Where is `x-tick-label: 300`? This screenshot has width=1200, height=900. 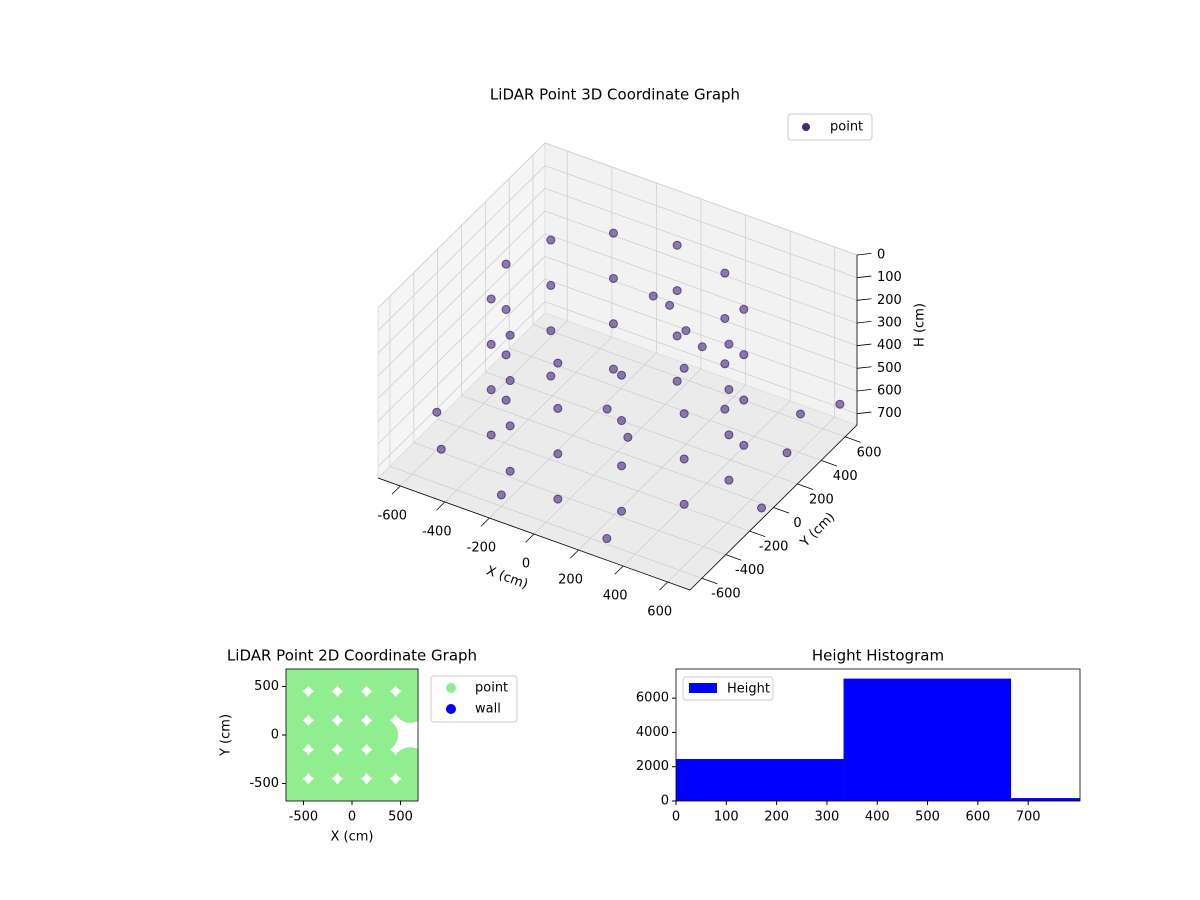
x-tick-label: 300 is located at coordinates (827, 817).